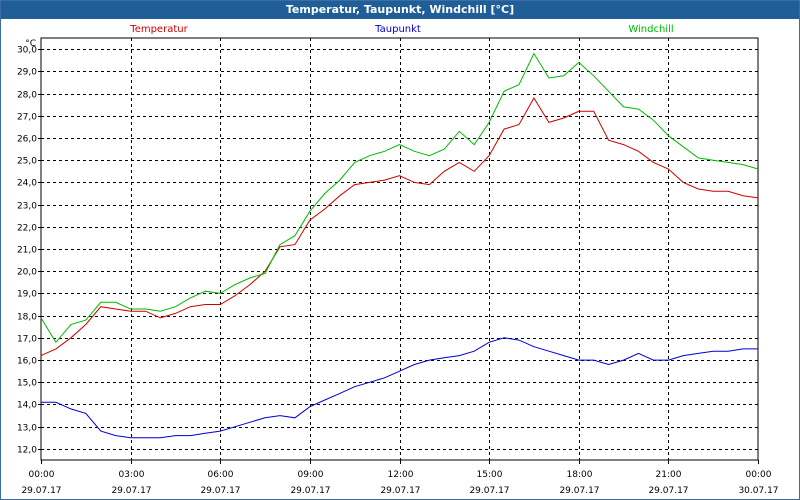 This screenshot has height=500, width=800. I want to click on y-axis-unit-label: °C, so click(30, 44).